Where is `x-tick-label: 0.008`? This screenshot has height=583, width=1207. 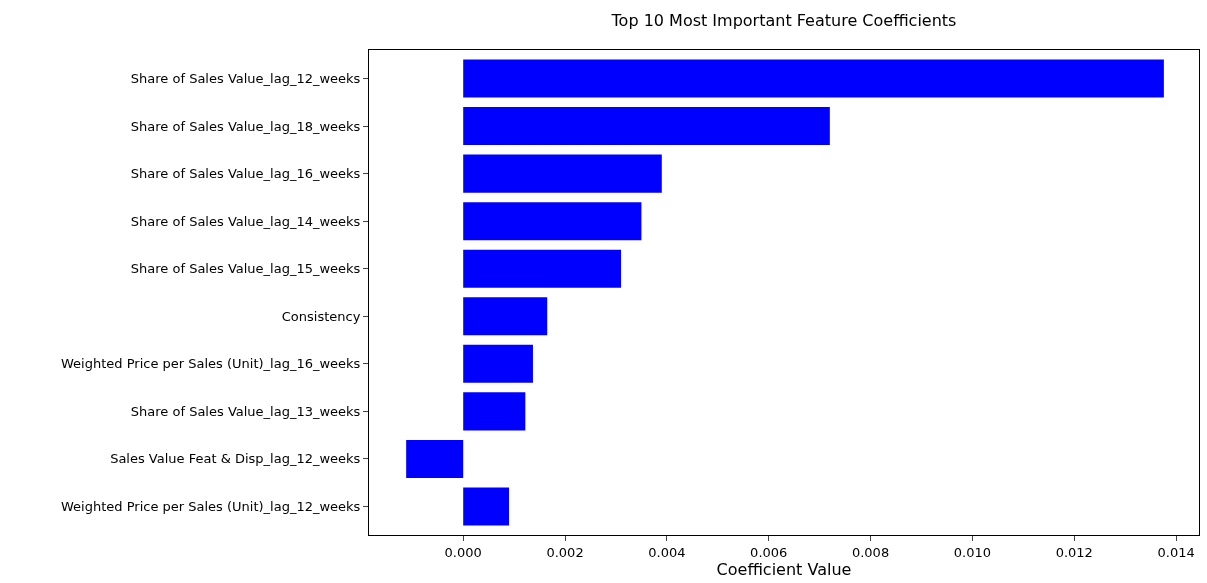 x-tick-label: 0.008 is located at coordinates (870, 552).